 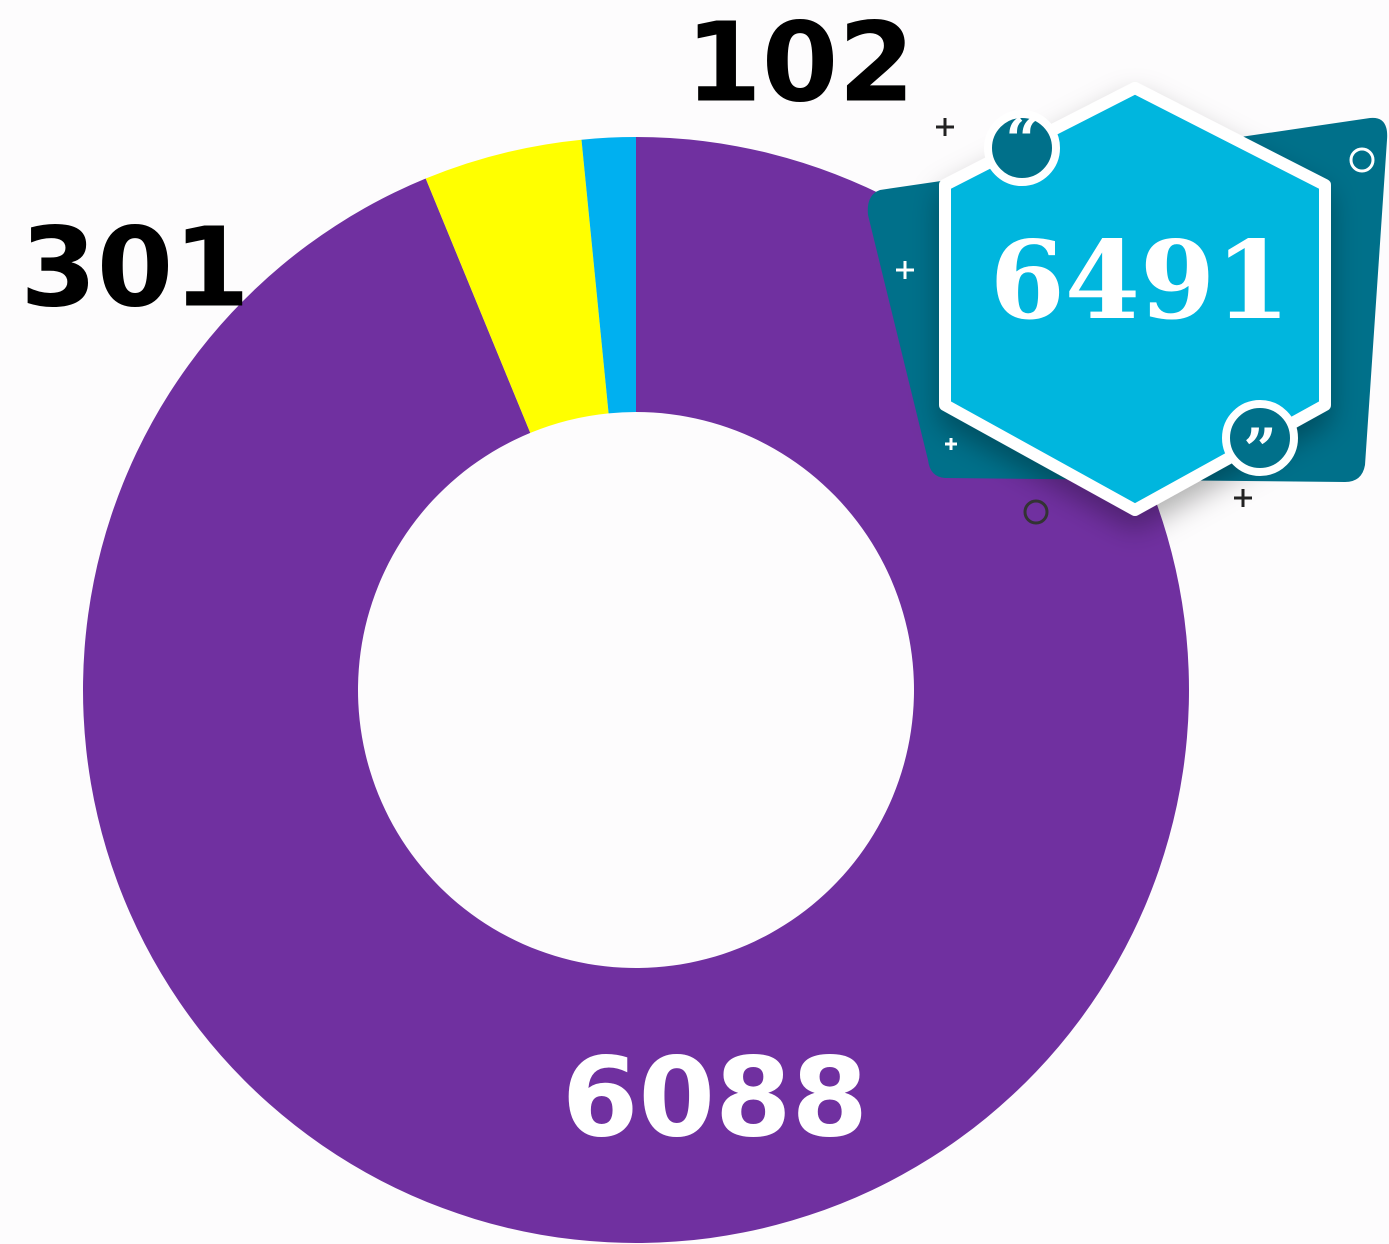 What do you see at coordinates (800, 63) in the screenshot?
I see `value-label: 102` at bounding box center [800, 63].